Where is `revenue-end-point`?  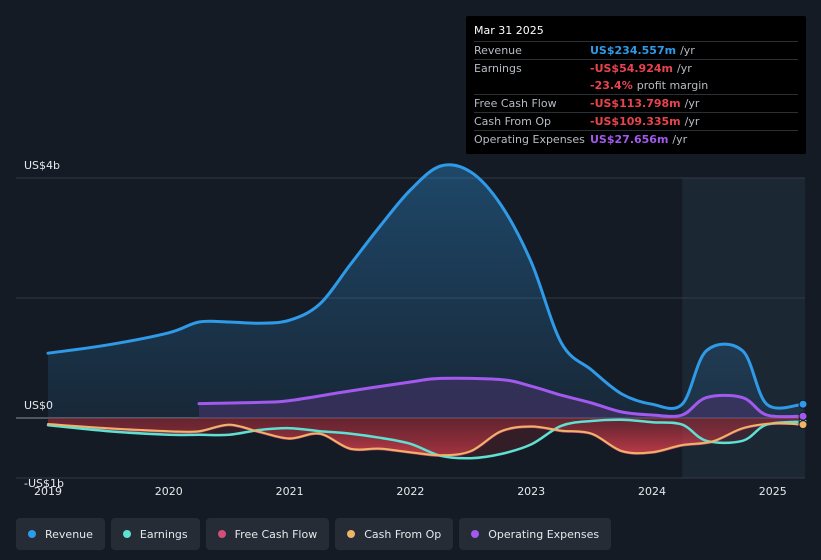 revenue-end-point is located at coordinates (803, 404).